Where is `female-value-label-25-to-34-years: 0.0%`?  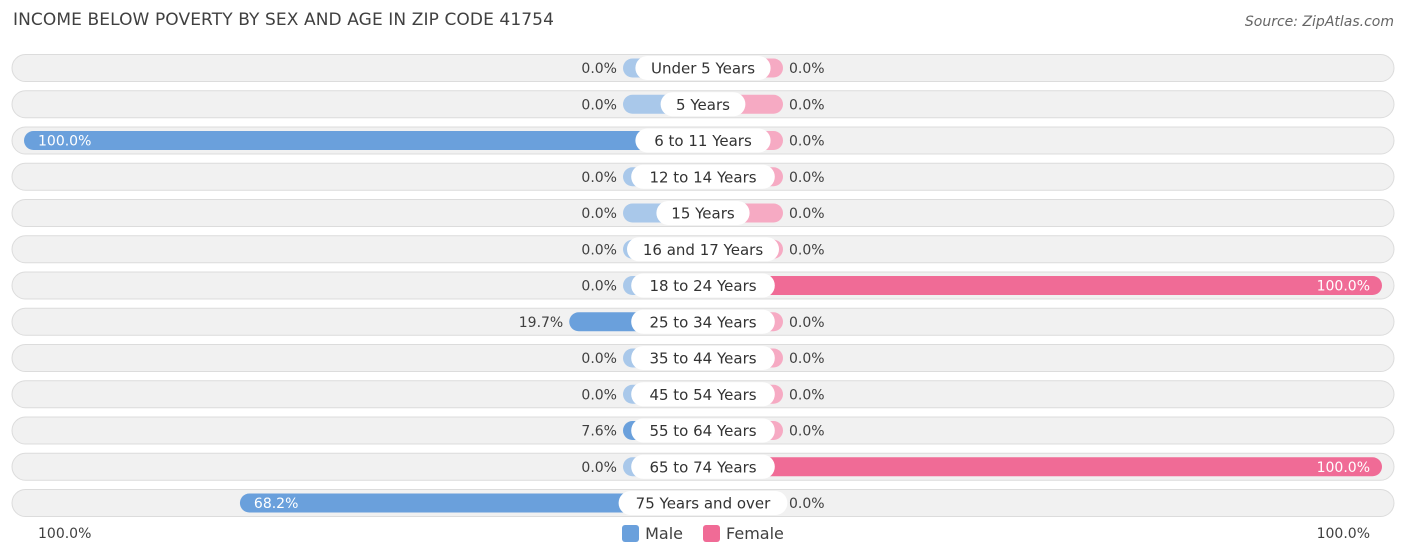
female-value-label-25-to-34-years: 0.0% is located at coordinates (807, 323).